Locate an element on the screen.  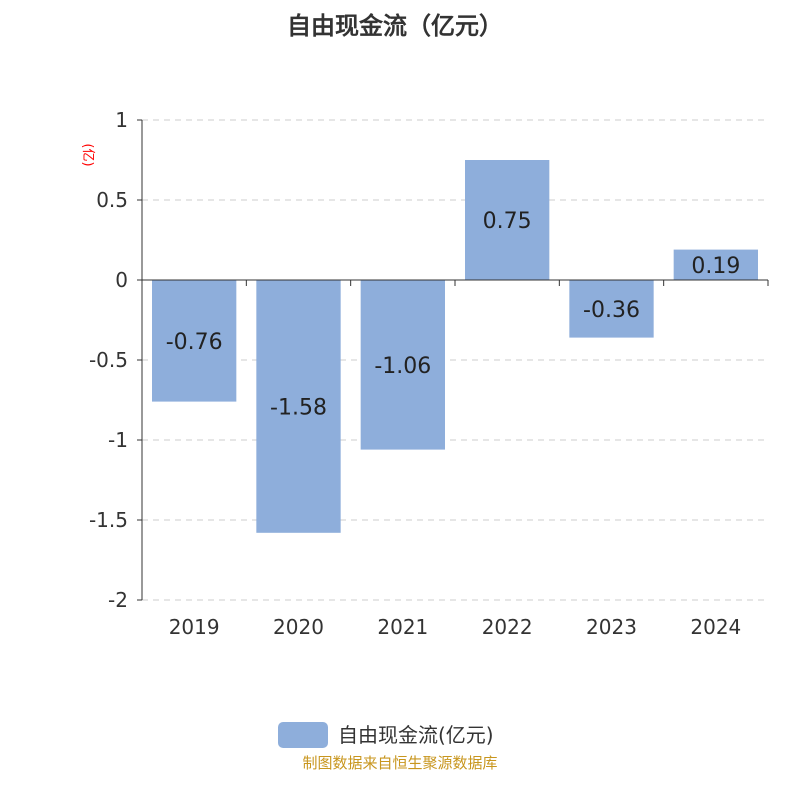
bar-2022 is located at coordinates (507, 220).